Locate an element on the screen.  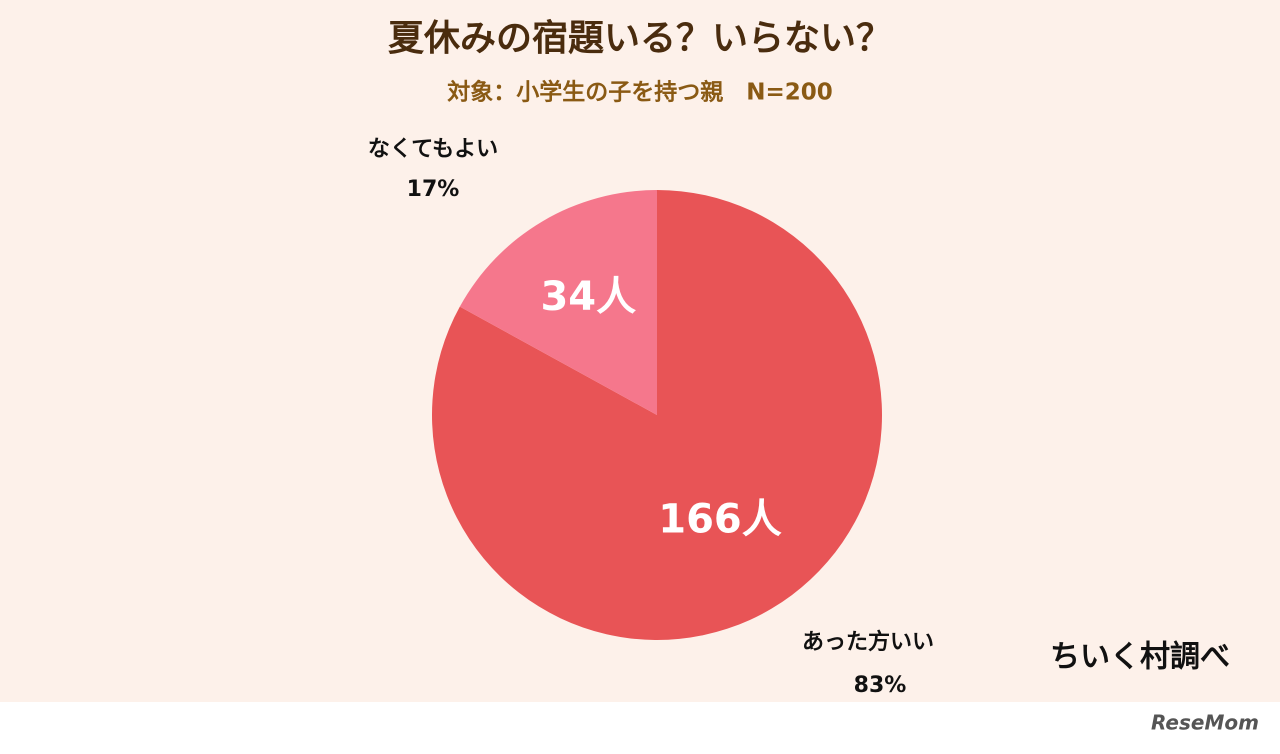
percent-label: 17% is located at coordinates (433, 189).